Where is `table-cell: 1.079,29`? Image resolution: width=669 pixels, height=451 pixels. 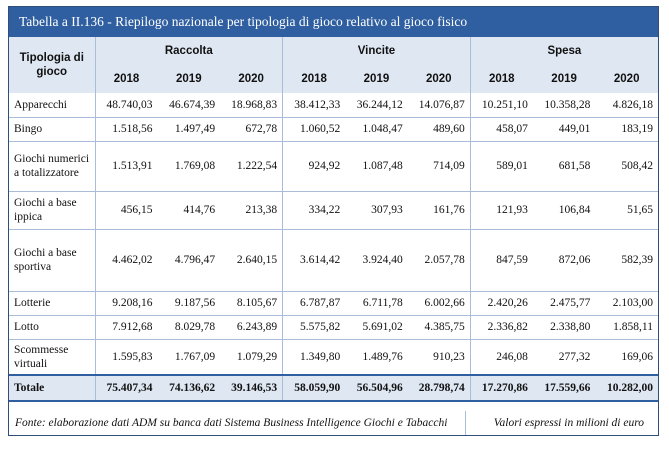
table-cell: 1.079,29 is located at coordinates (257, 356).